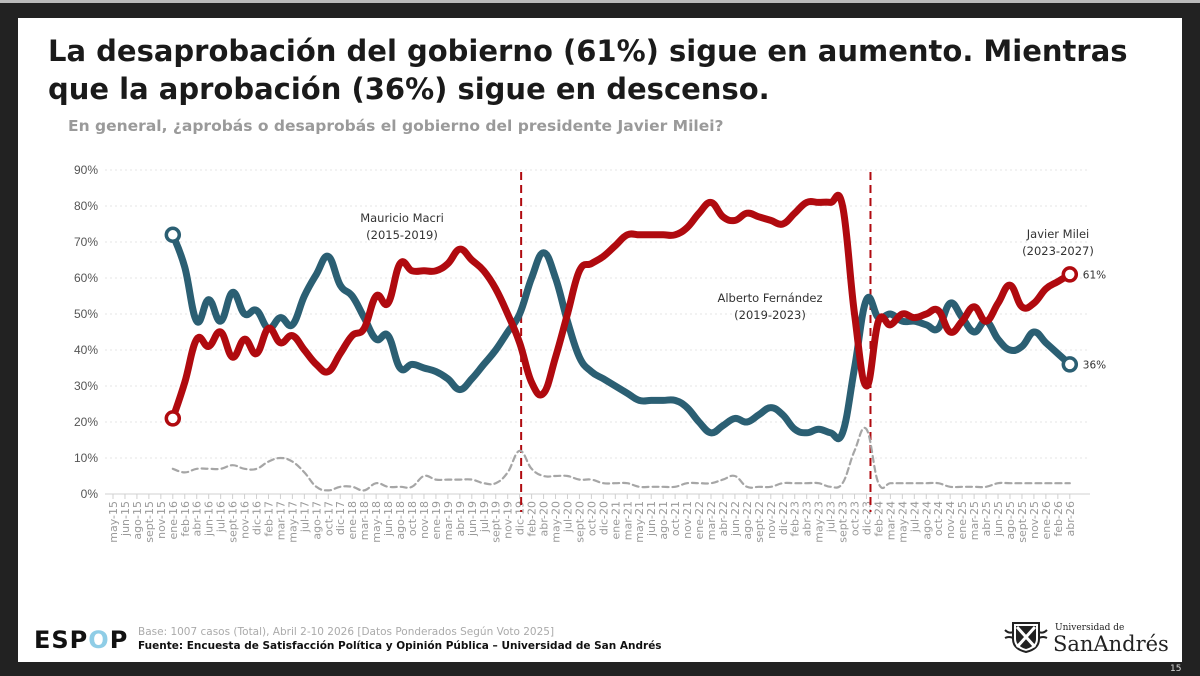  Describe the element at coordinates (950, 520) in the screenshot. I see `x-tick-label: nov-24` at that location.